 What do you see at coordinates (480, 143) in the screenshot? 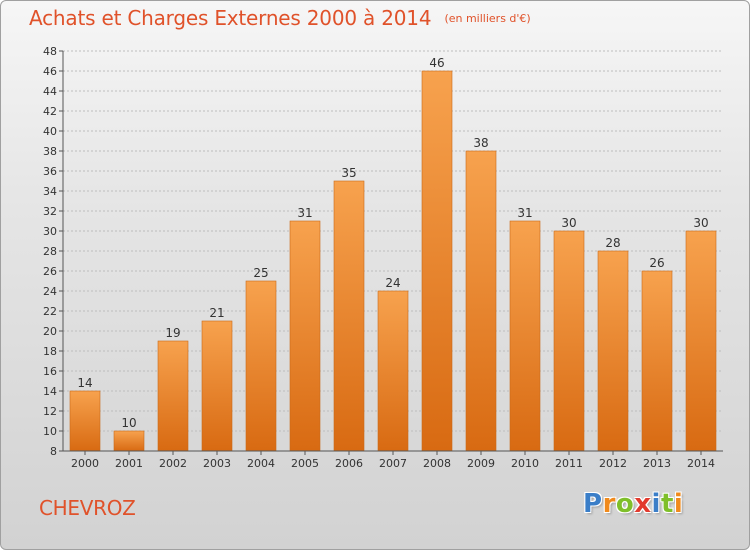
I see `bar-data-label: 38` at bounding box center [480, 143].